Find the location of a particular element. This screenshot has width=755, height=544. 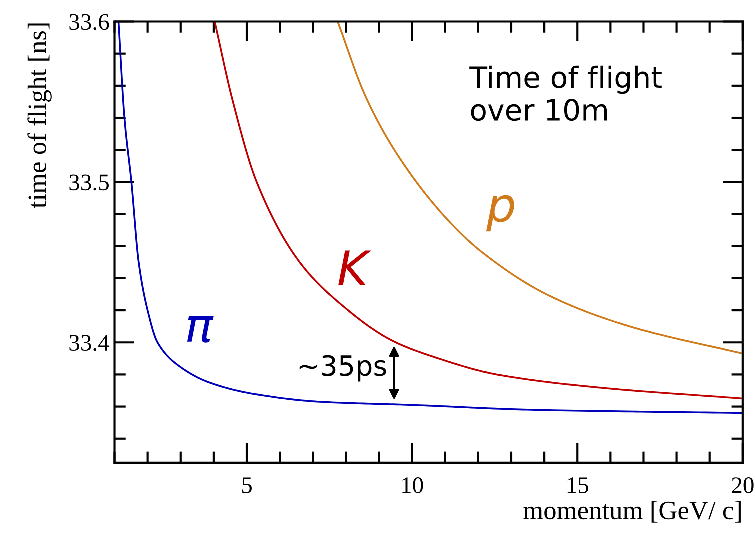

series-label: K is located at coordinates (355, 268).